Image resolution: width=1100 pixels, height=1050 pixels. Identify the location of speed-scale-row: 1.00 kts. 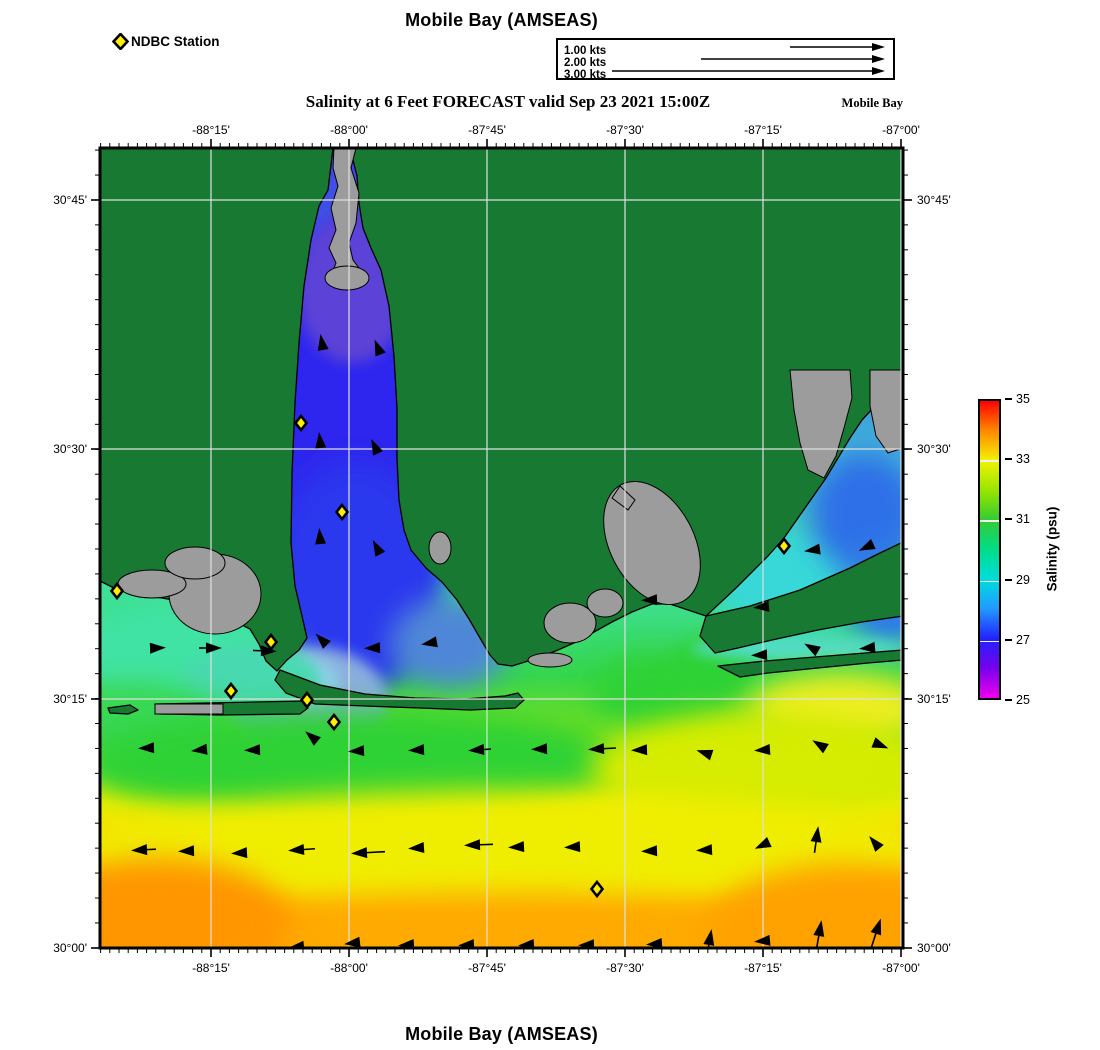
(726, 49).